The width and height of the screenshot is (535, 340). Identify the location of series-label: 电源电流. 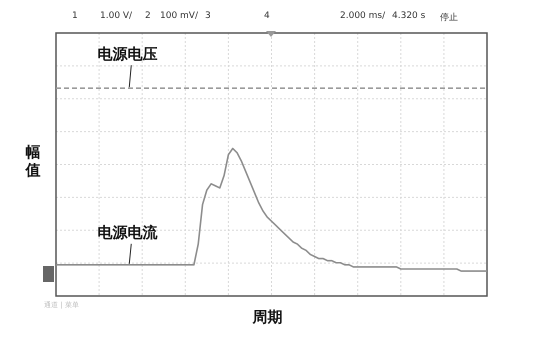
(127, 232).